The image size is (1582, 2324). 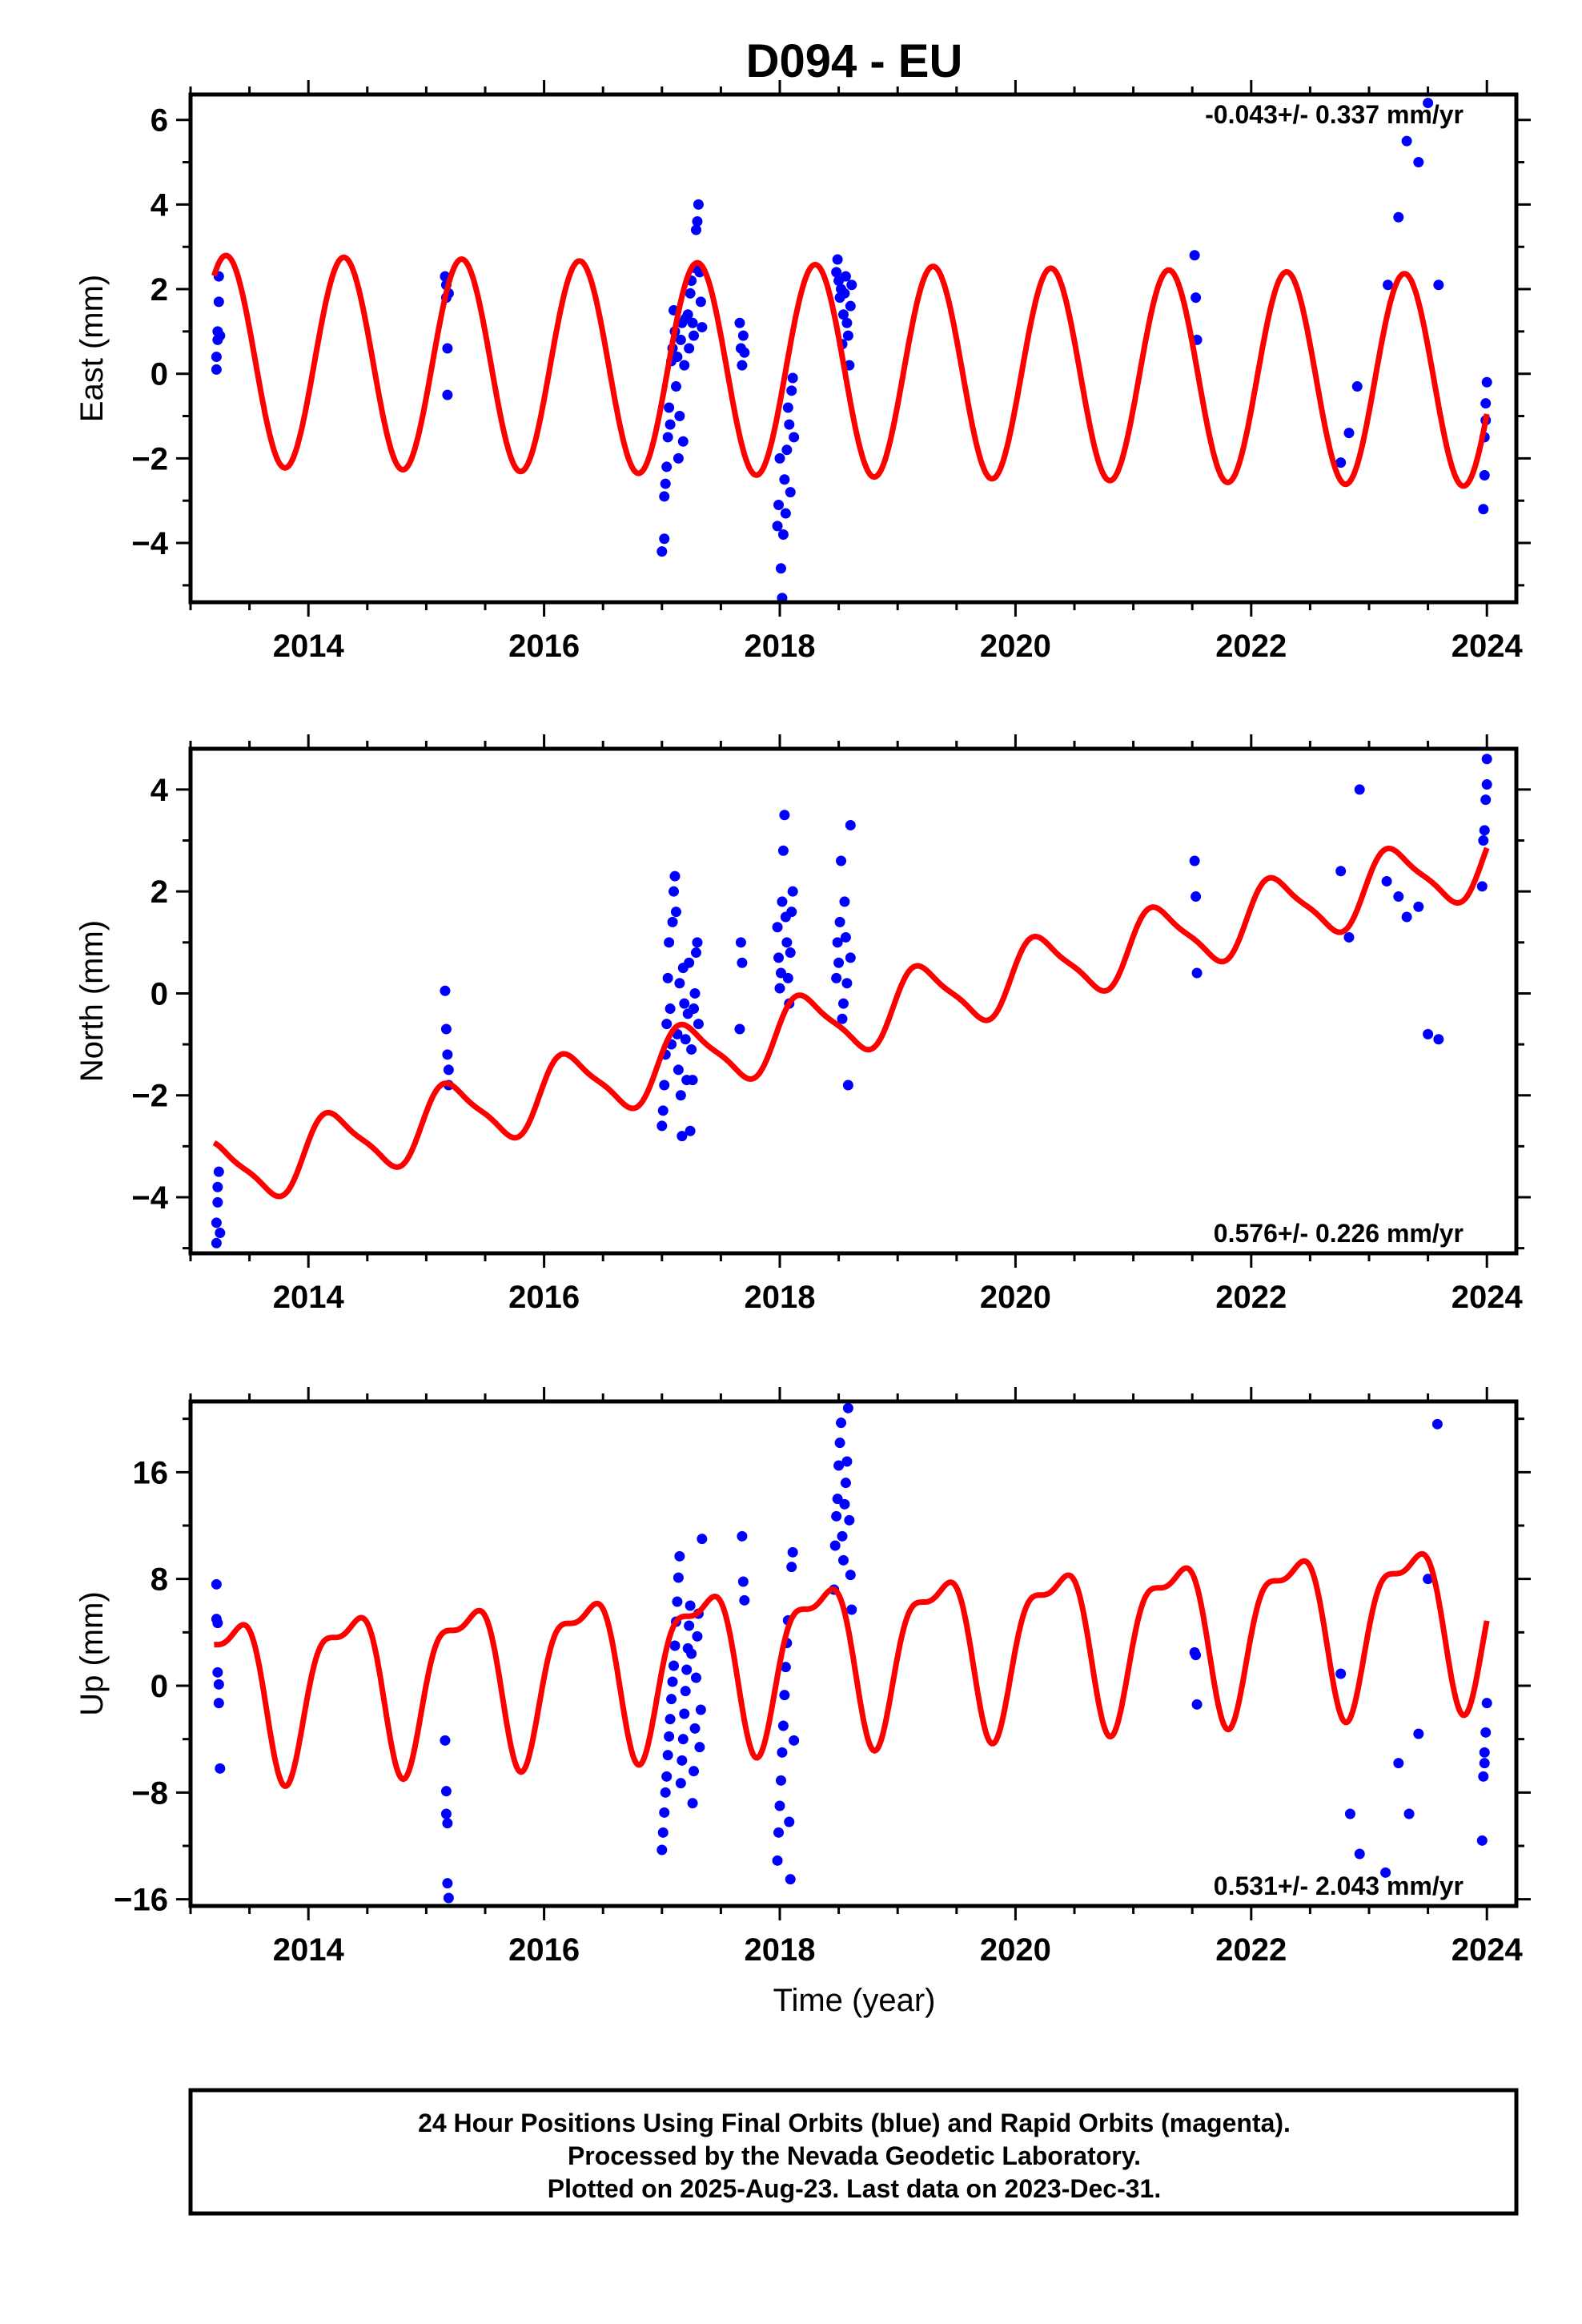 What do you see at coordinates (1251, 1297) in the screenshot?
I see `x-tick-label: 2022` at bounding box center [1251, 1297].